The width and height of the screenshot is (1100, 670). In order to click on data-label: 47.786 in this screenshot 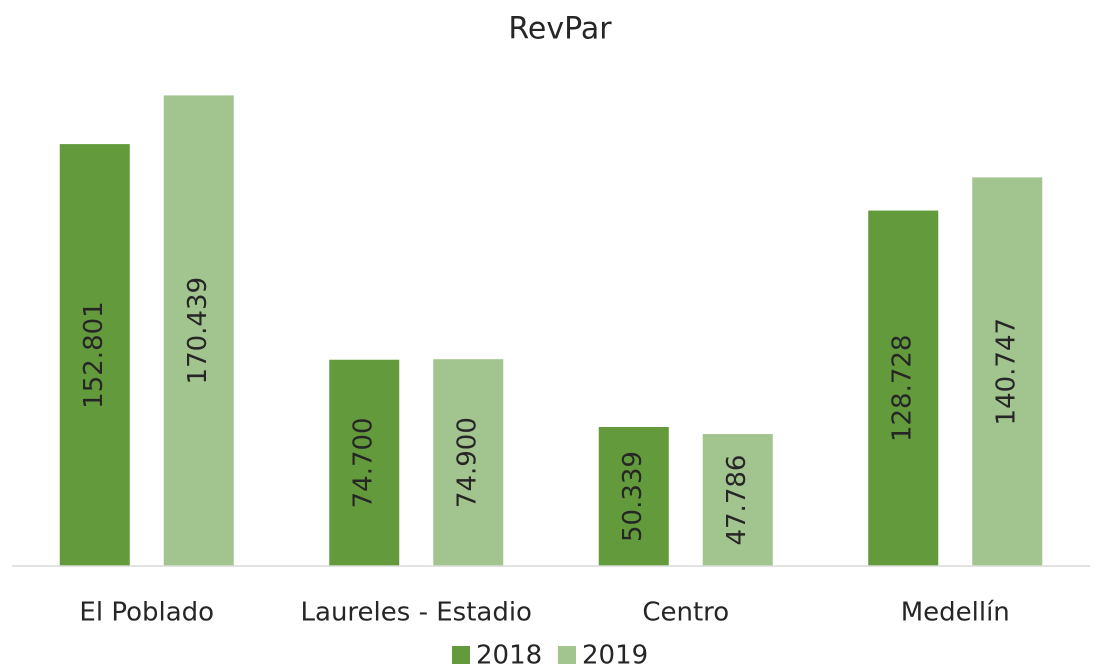, I will do `click(737, 500)`.